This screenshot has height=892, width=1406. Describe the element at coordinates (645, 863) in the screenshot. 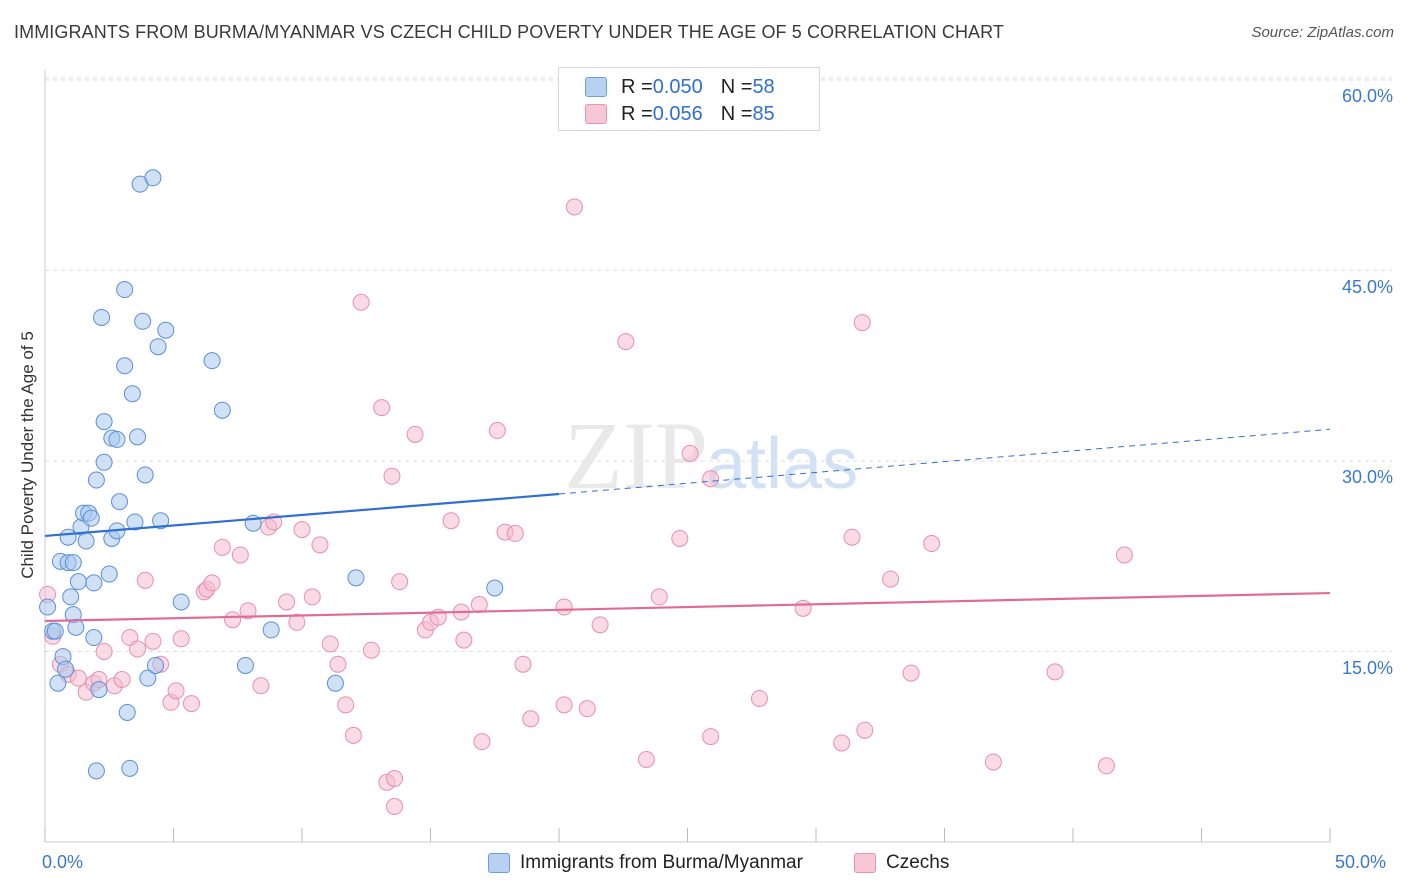

I see `legend-item-burma: Immigrants from Burma/Myanmar` at that location.